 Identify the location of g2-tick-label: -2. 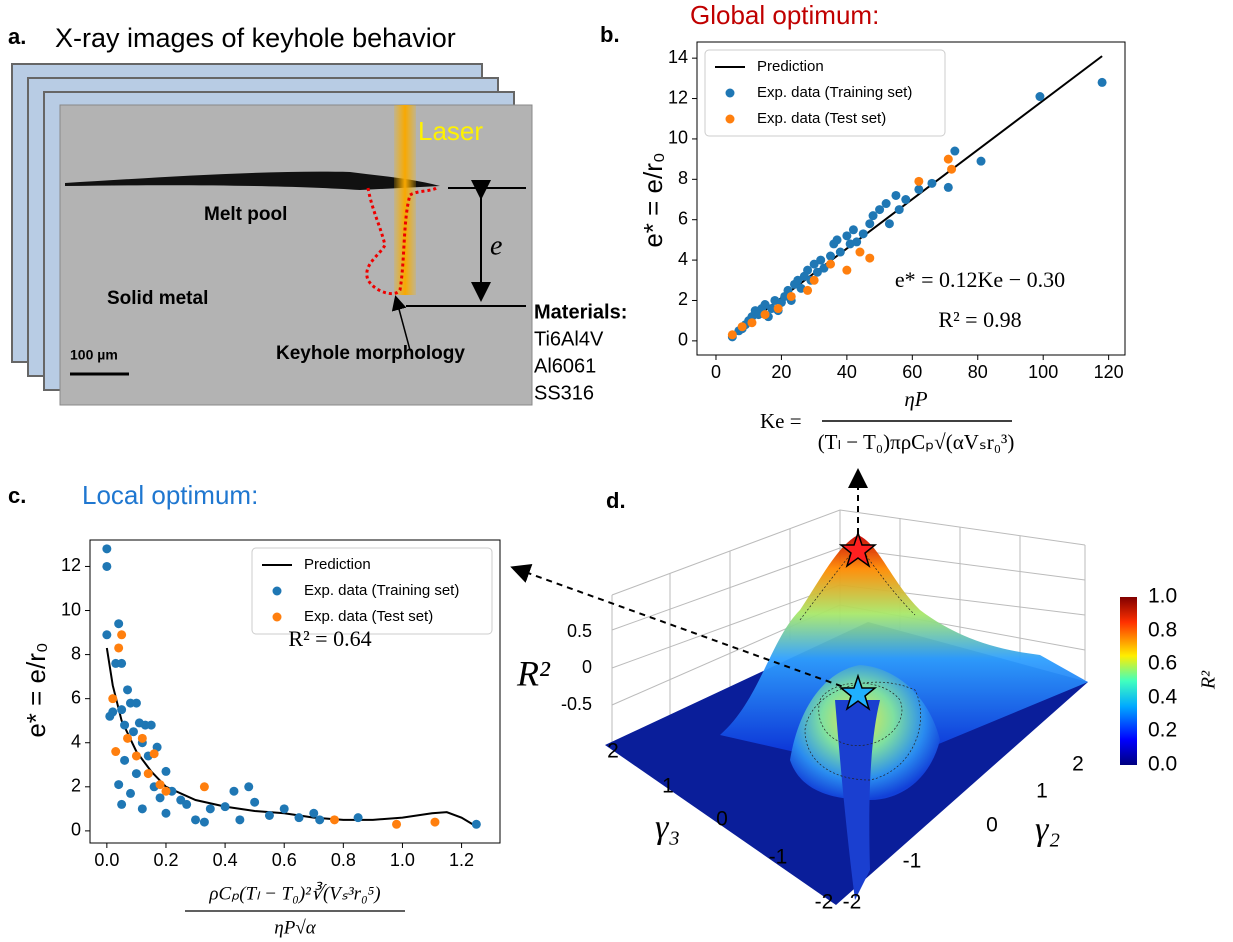
(852, 902).